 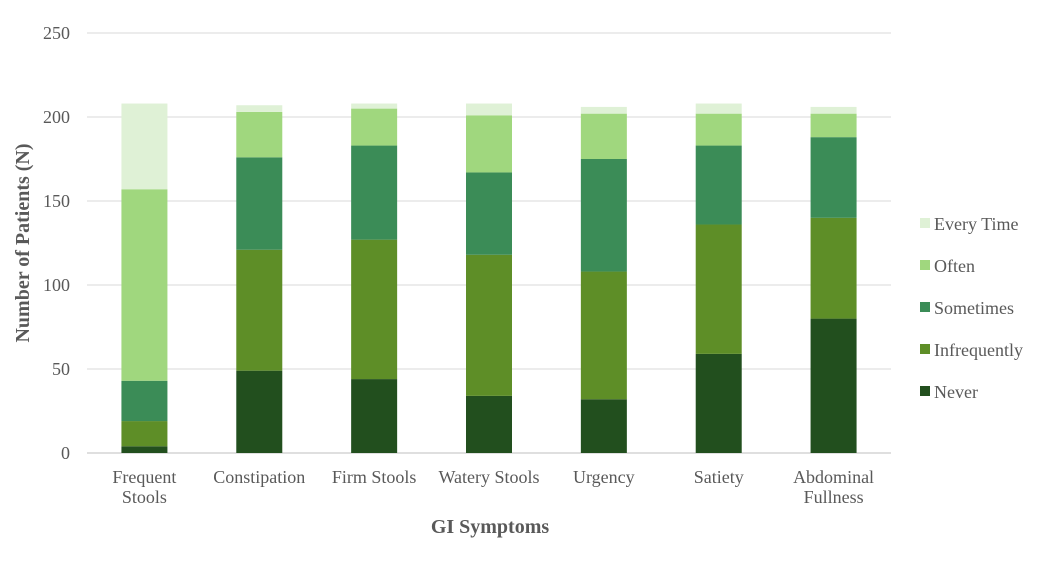 What do you see at coordinates (56, 117) in the screenshot?
I see `y-tick-label: 200` at bounding box center [56, 117].